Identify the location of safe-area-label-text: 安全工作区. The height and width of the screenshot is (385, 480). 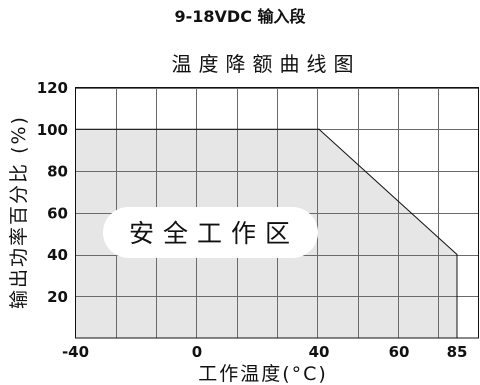
(214, 233).